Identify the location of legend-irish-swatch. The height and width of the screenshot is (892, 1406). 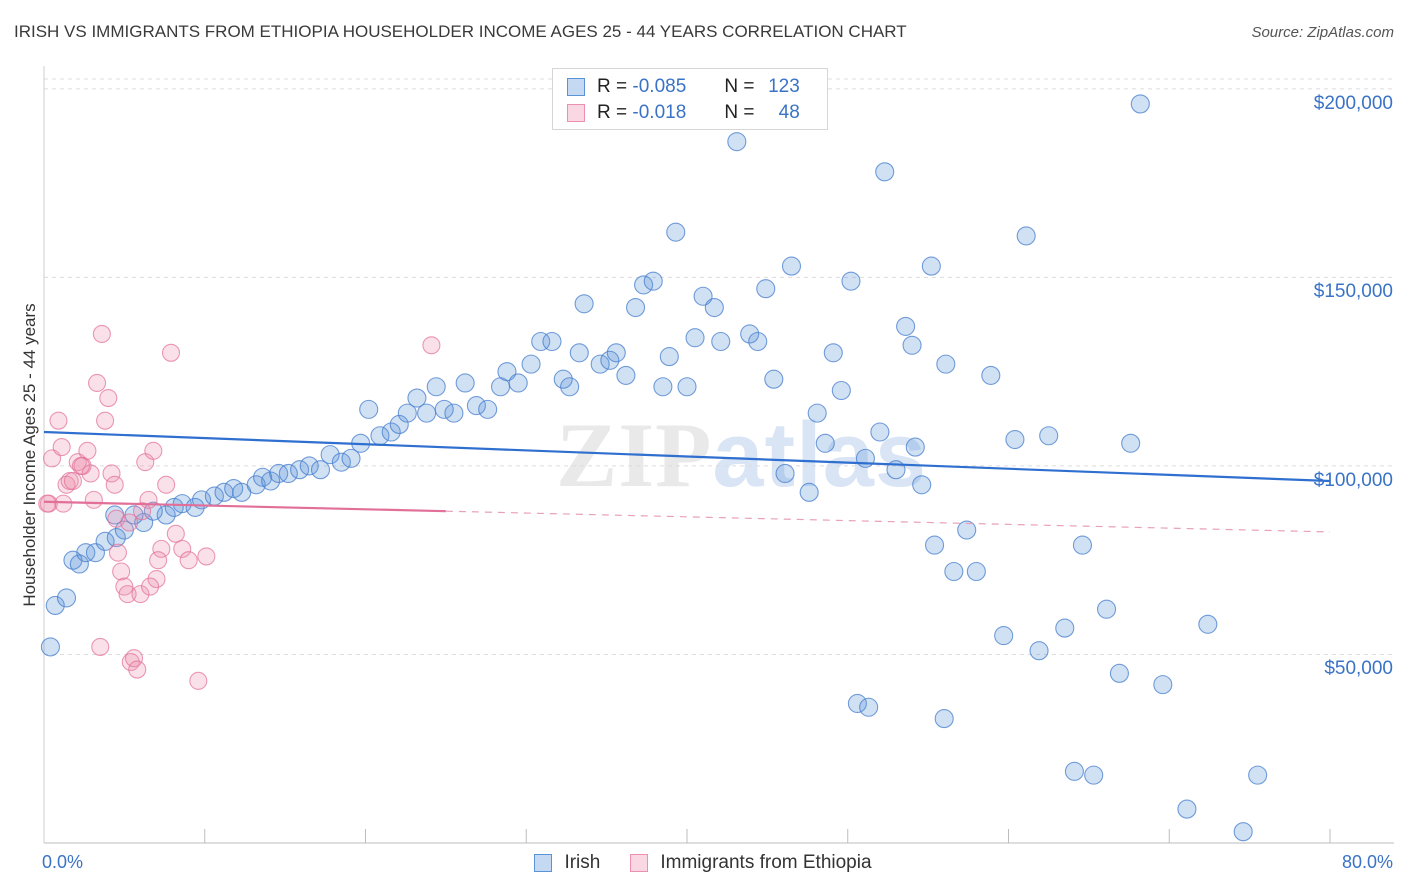
(543, 863).